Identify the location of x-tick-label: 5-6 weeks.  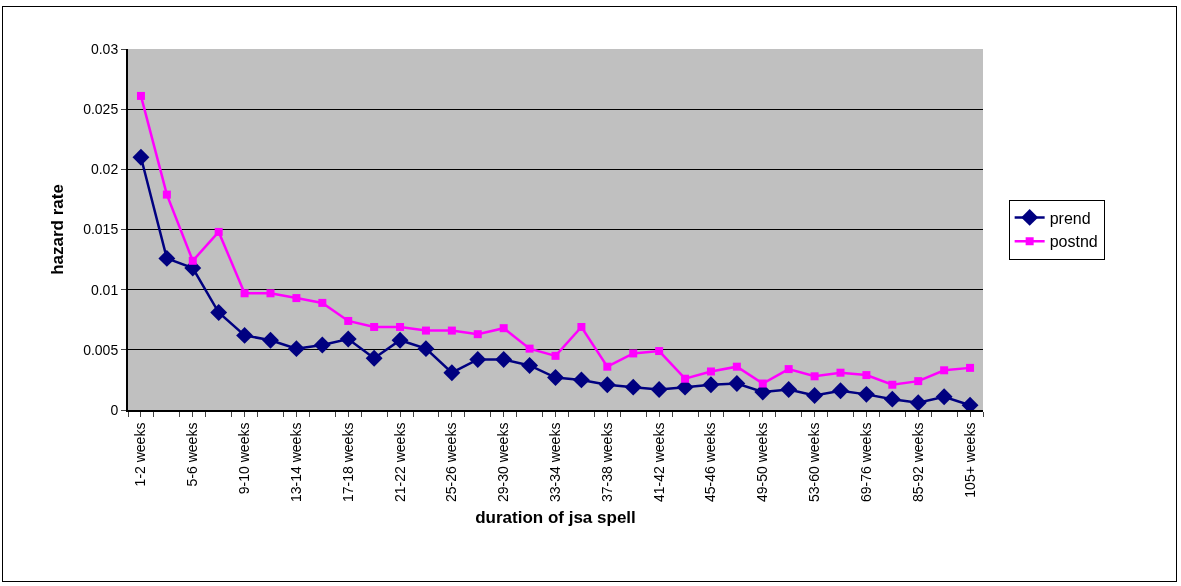
(192, 454).